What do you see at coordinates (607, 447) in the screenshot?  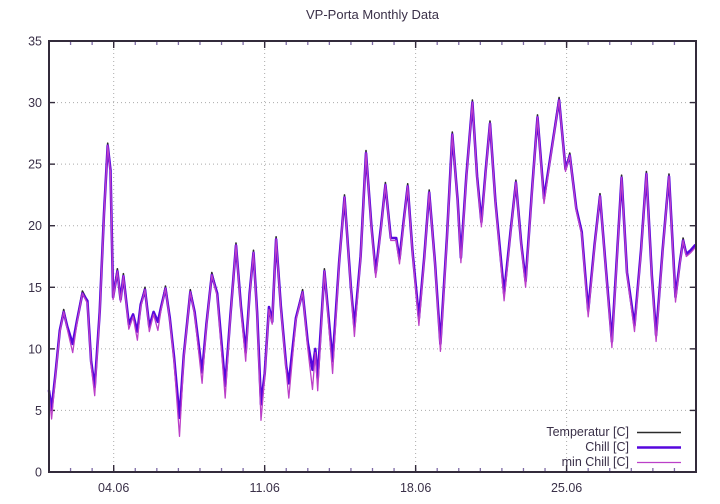 I see `legend-label-chill: Chill [C]` at bounding box center [607, 447].